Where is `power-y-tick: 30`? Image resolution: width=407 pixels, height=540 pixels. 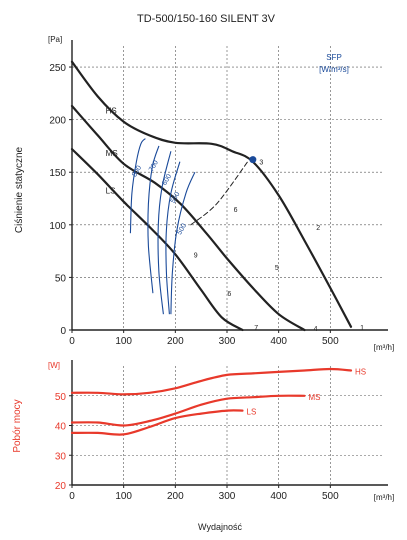 power-y-tick: 30 is located at coordinates (61, 456).